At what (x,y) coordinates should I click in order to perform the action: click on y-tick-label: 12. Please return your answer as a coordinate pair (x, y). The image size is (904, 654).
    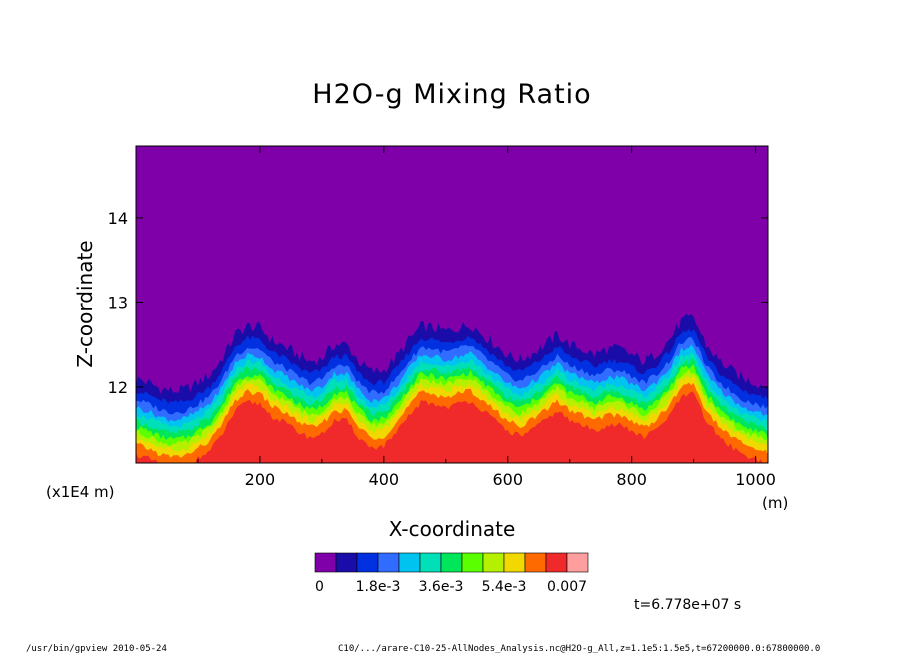
    Looking at the image, I should click on (118, 387).